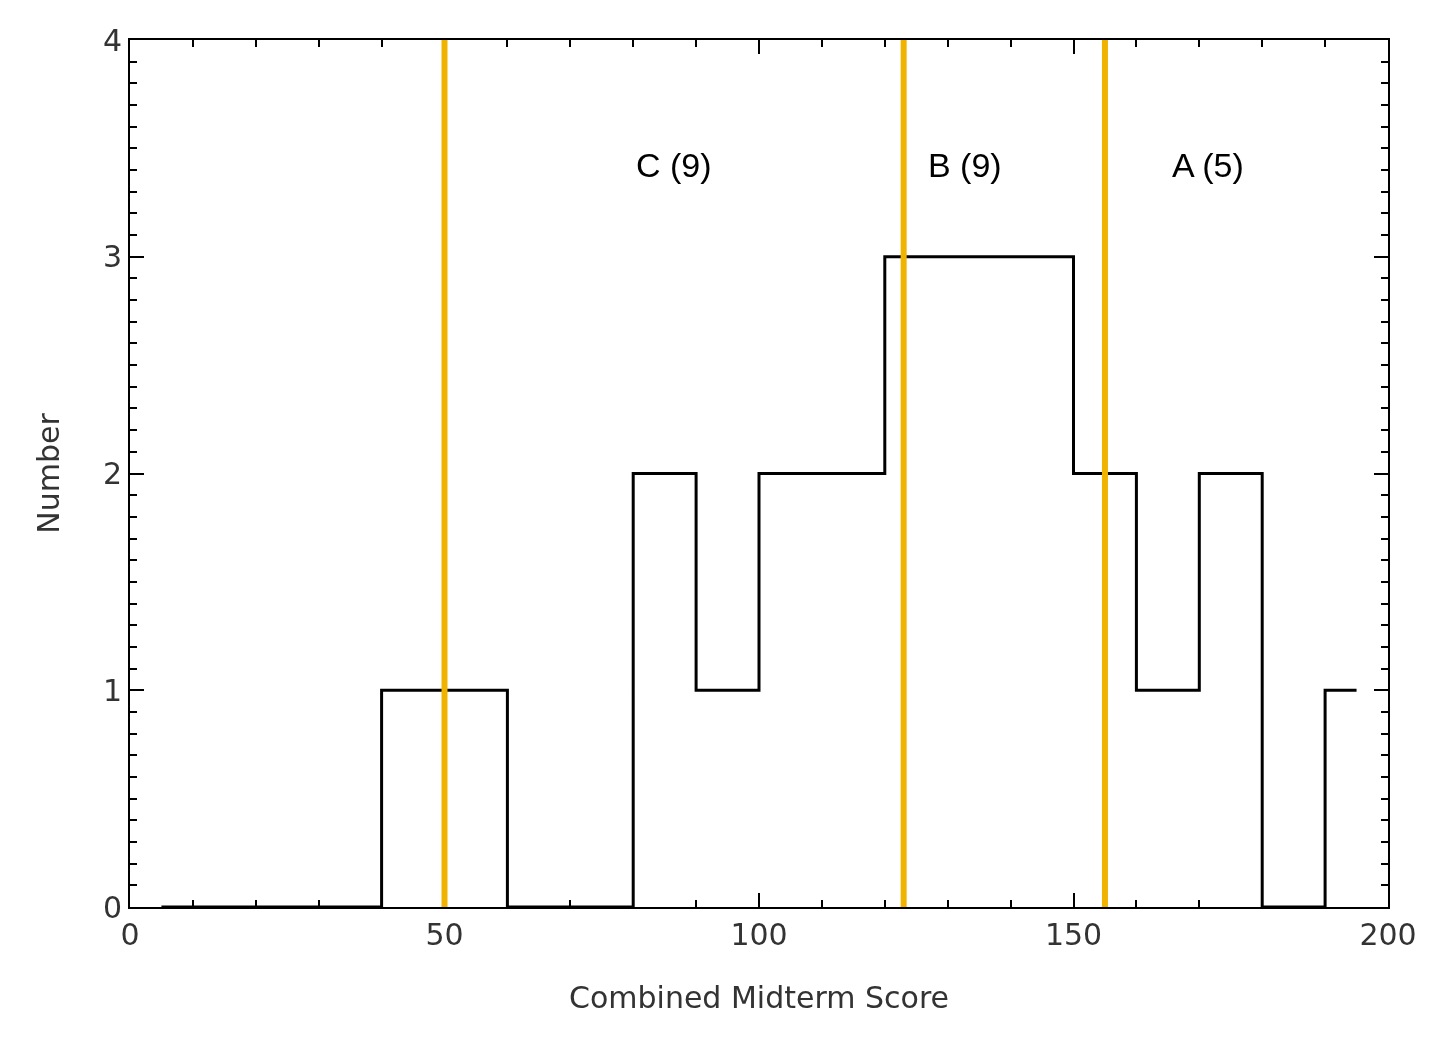 Image resolution: width=1433 pixels, height=1047 pixels. I want to click on y-tick-label: 2, so click(112, 473).